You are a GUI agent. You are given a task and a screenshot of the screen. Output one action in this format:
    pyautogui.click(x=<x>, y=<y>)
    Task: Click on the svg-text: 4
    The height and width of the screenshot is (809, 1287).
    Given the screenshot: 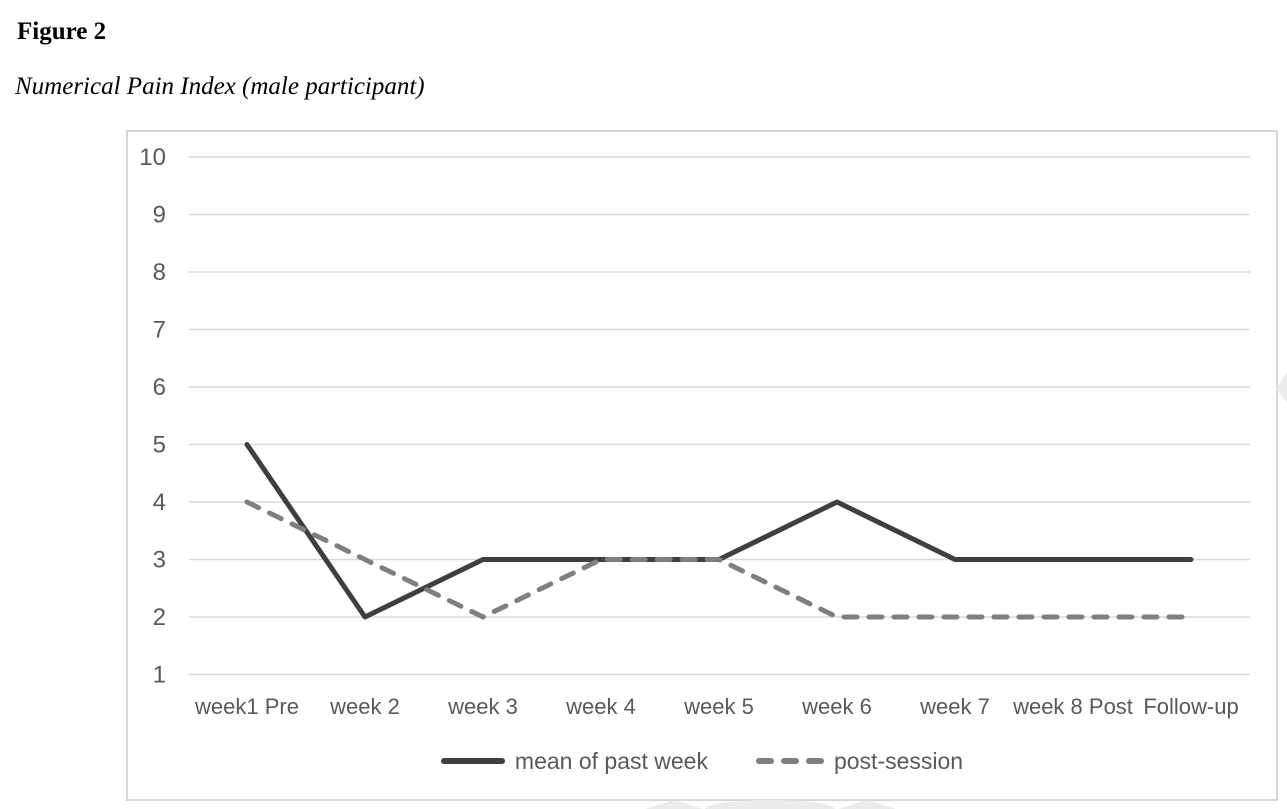 What is the action you would take?
    pyautogui.click(x=159, y=502)
    